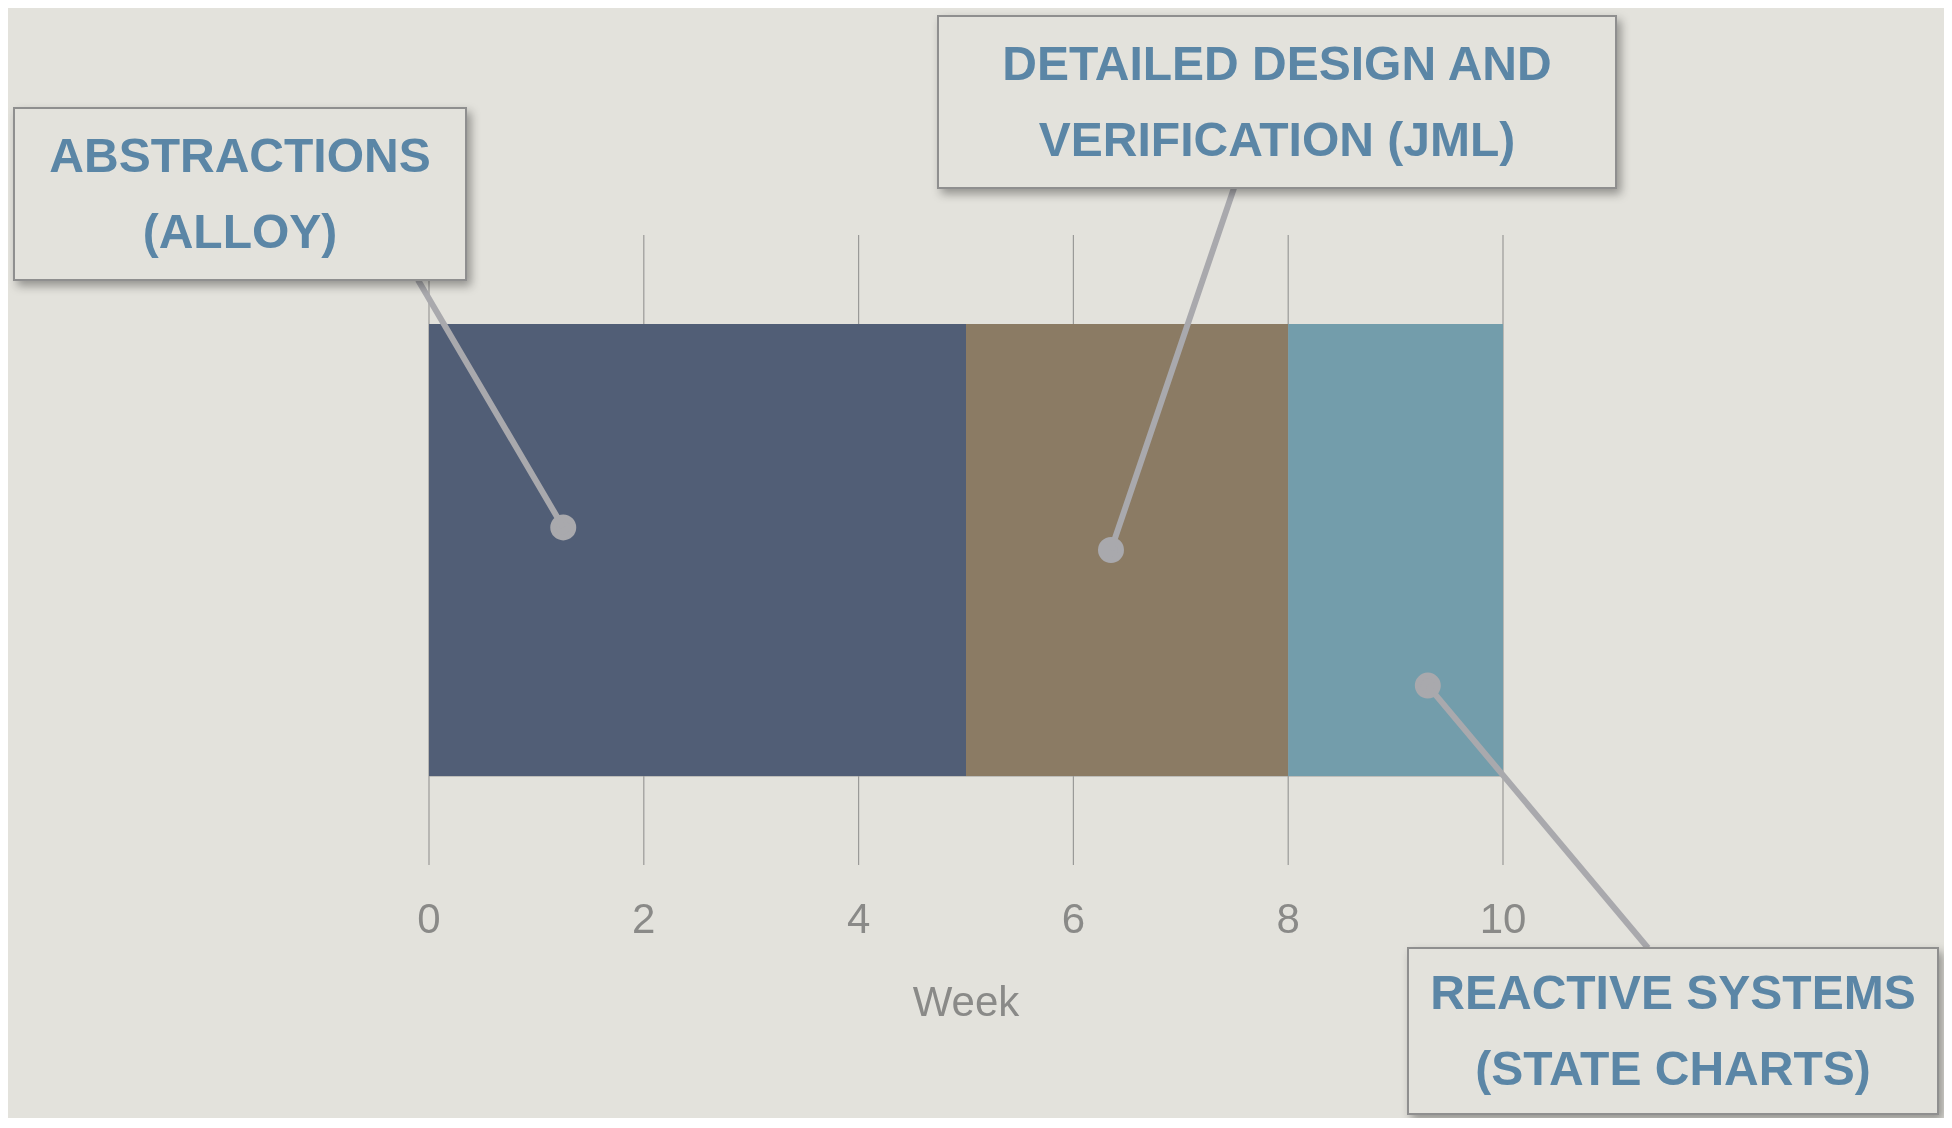 Image resolution: width=1952 pixels, height=1128 pixels. What do you see at coordinates (1503, 918) in the screenshot?
I see `x-tick-label: 10` at bounding box center [1503, 918].